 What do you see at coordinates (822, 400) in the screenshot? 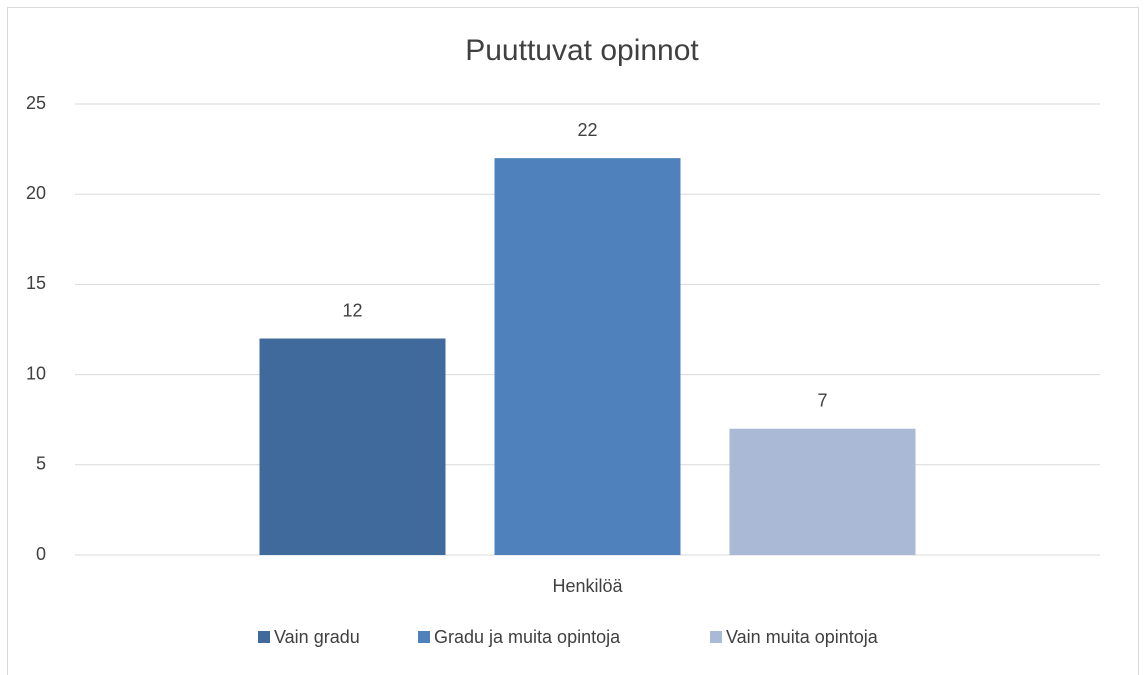
I see `data-label: 7` at bounding box center [822, 400].